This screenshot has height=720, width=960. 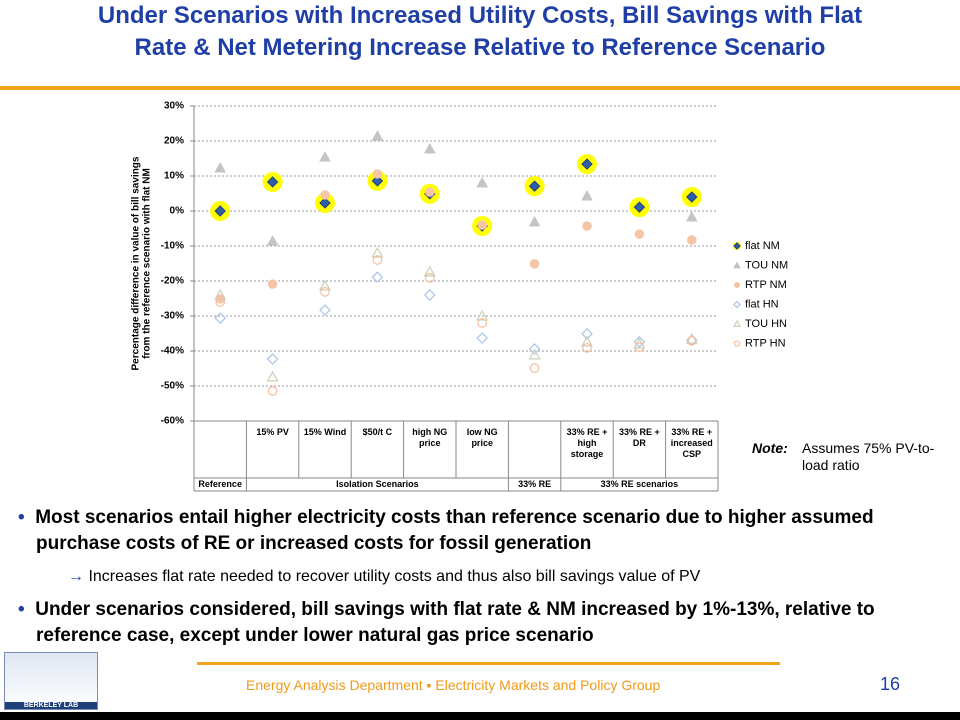 What do you see at coordinates (762, 304) in the screenshot?
I see `legend-label: flat HN` at bounding box center [762, 304].